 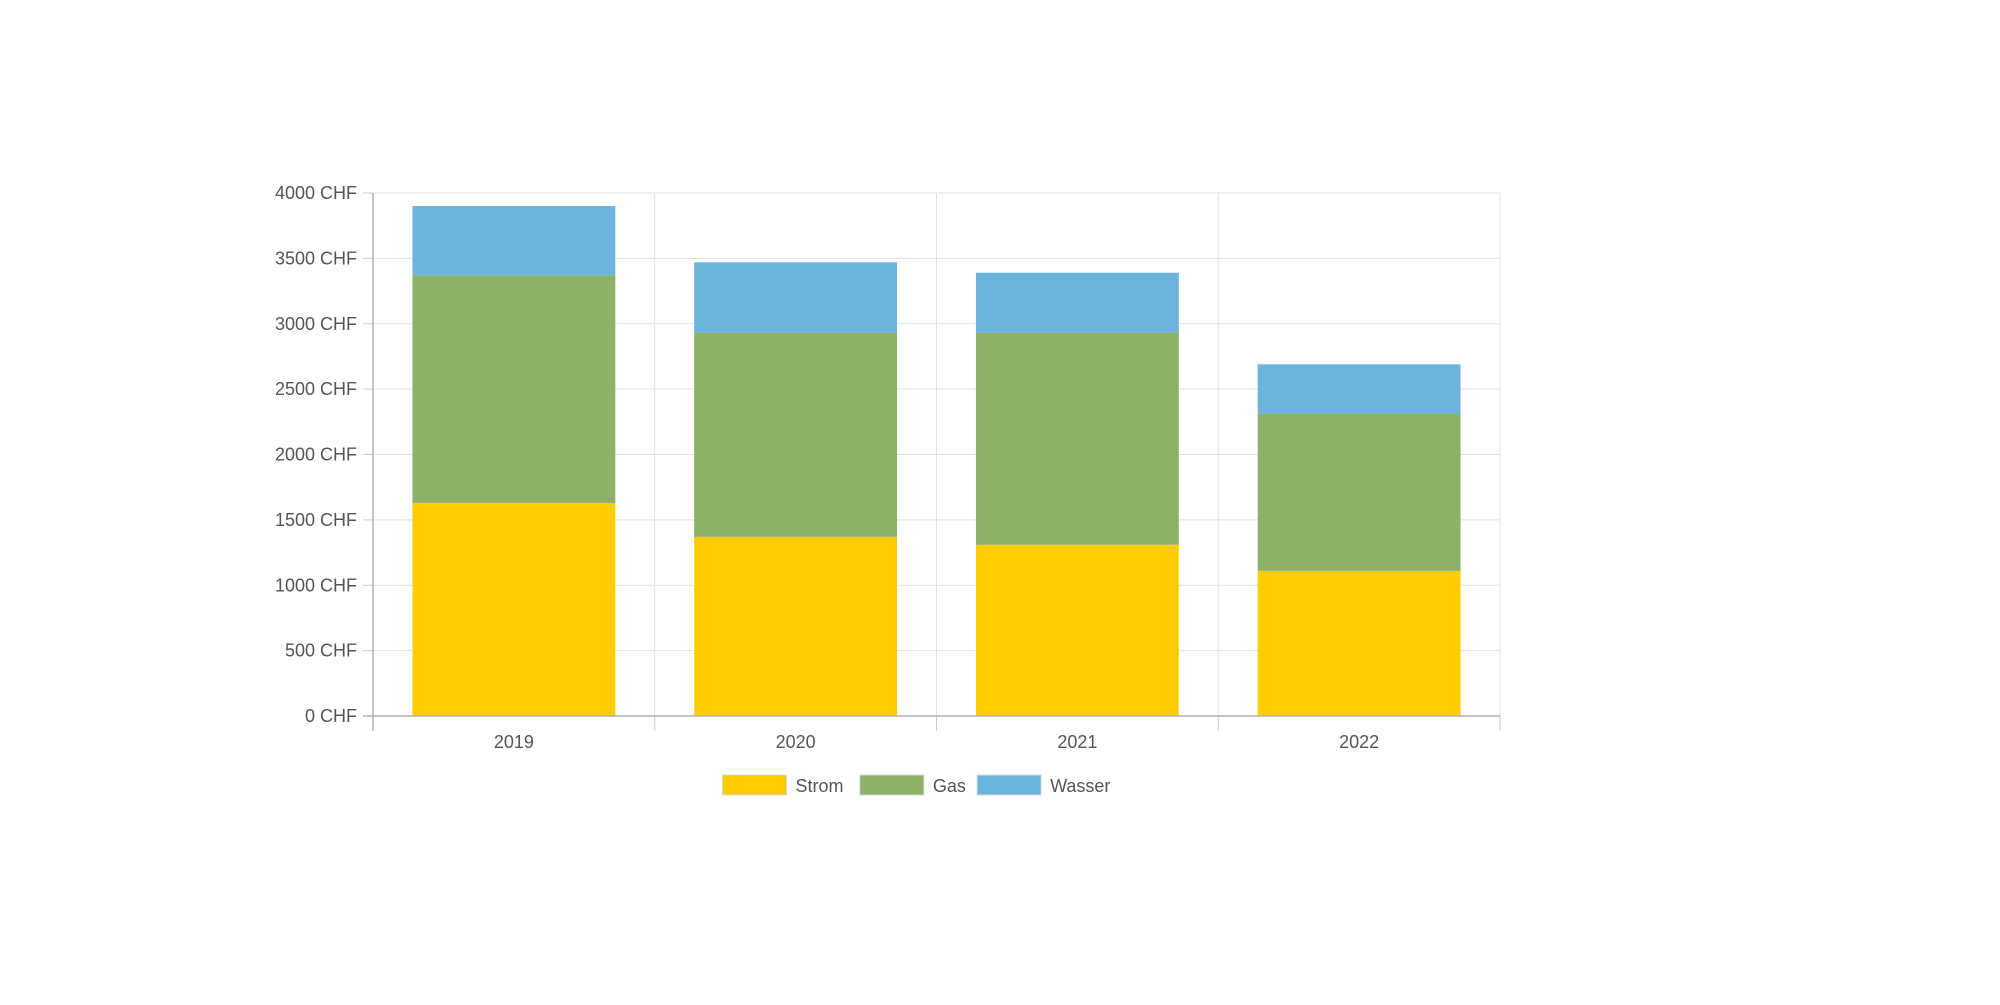 I want to click on legend-item-wasser: Wasser, so click(x=1043, y=785).